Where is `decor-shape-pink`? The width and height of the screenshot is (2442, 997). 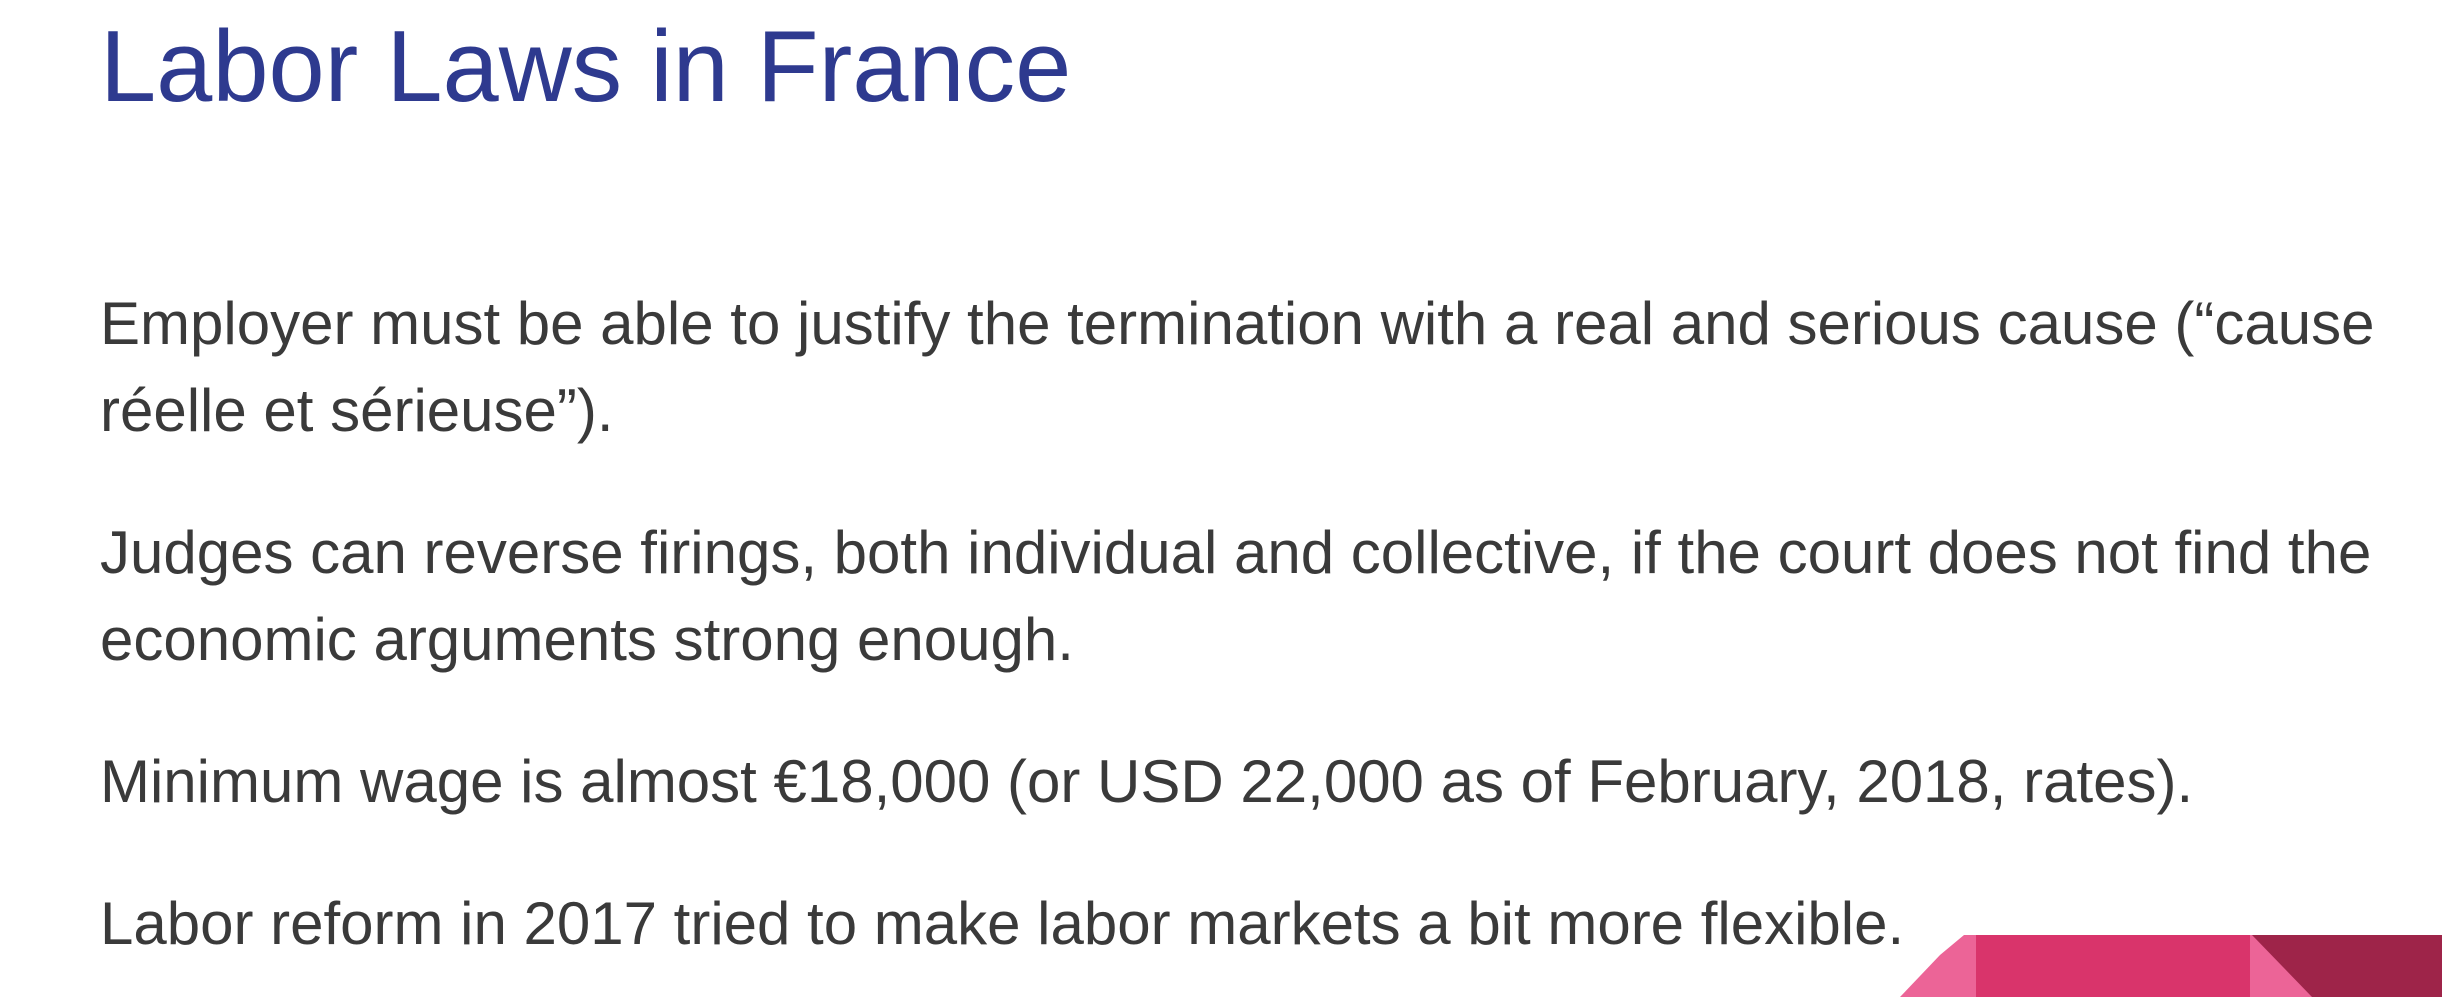 decor-shape-pink is located at coordinates (2113, 966).